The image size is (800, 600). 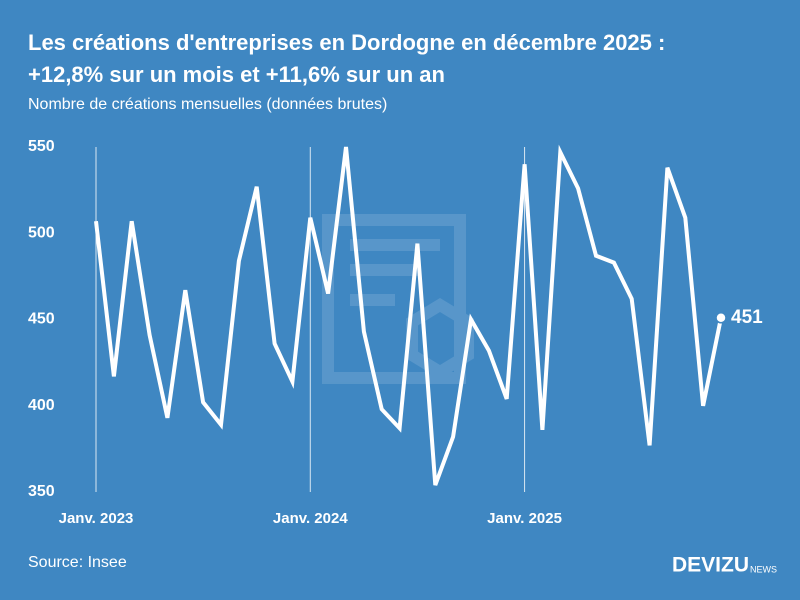 What do you see at coordinates (41, 146) in the screenshot?
I see `y-tick-label: 550` at bounding box center [41, 146].